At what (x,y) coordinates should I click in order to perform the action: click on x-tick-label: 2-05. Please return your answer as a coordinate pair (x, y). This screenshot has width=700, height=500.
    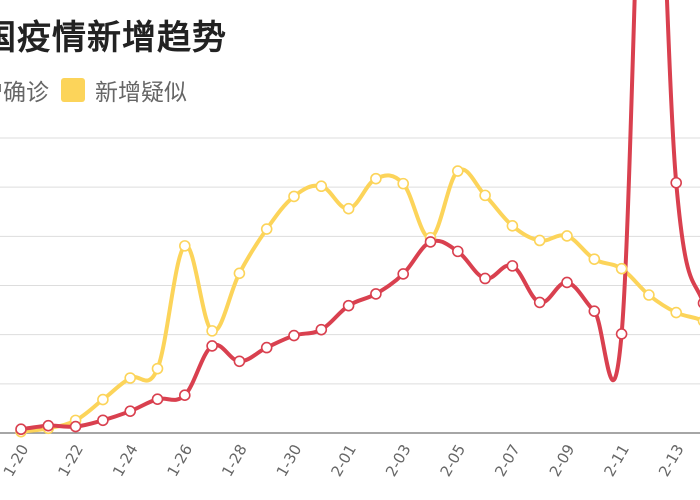
    Looking at the image, I should click on (453, 460).